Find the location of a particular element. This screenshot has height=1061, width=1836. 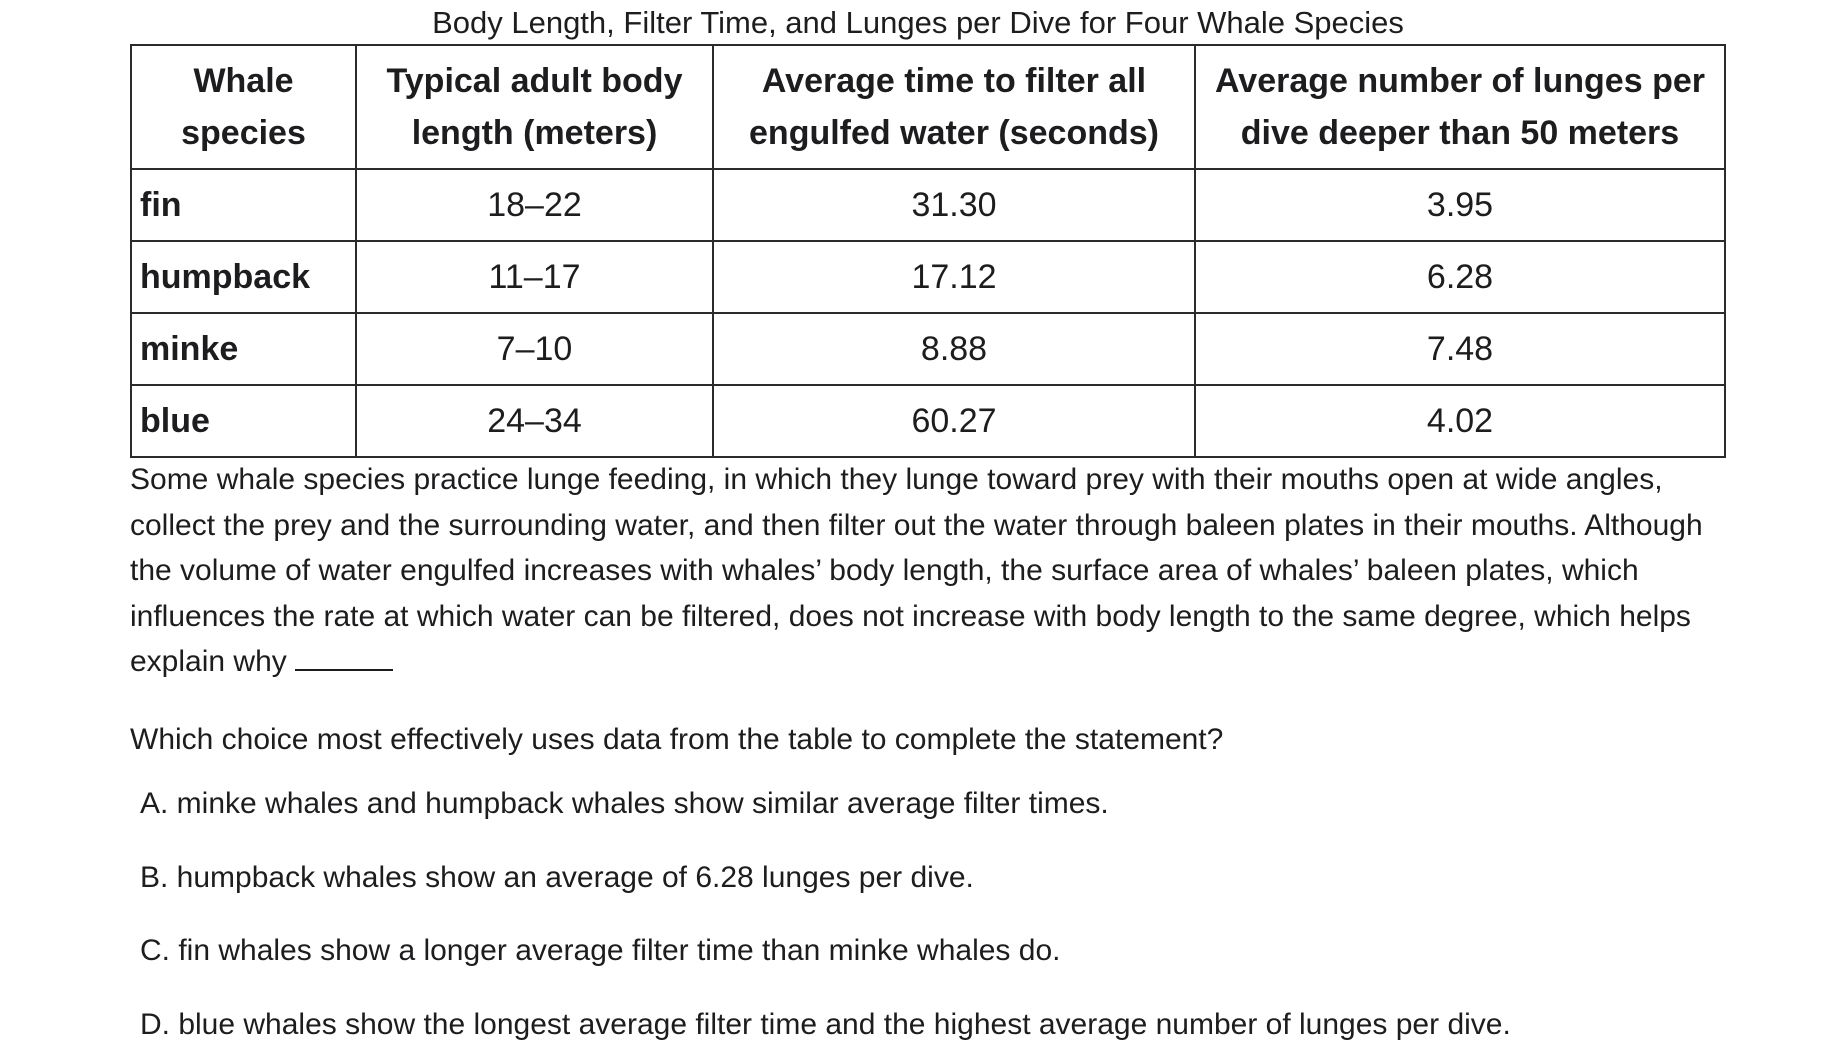

header-filter-time-line1: Average time to filter all is located at coordinates (954, 81).